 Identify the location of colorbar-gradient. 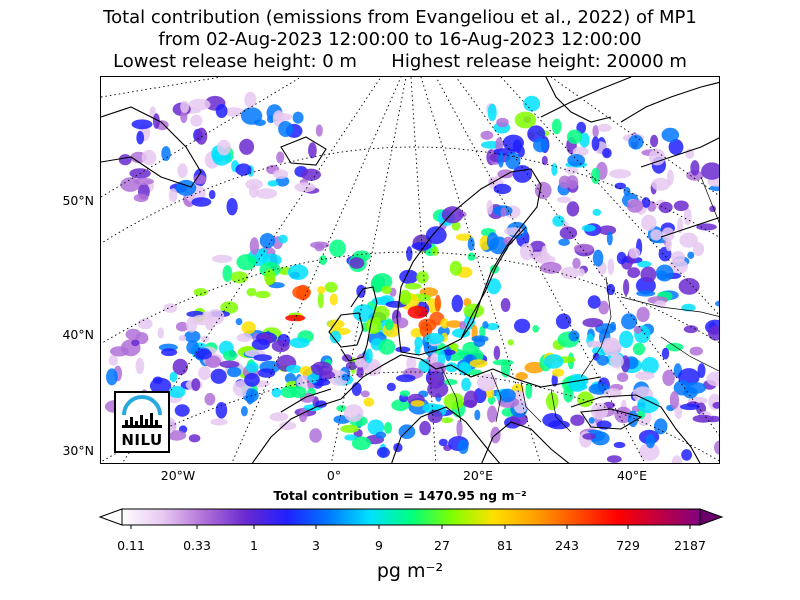
(411, 517).